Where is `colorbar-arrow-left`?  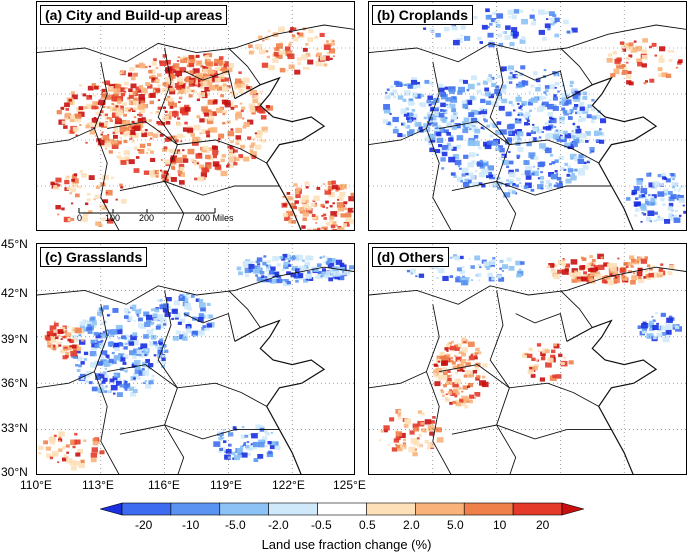 colorbar-arrow-left is located at coordinates (111, 509).